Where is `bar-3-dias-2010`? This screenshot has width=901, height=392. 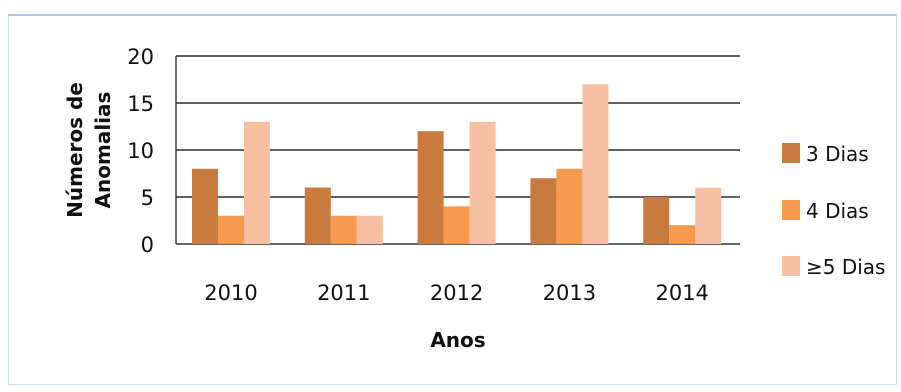 bar-3-dias-2010 is located at coordinates (205, 206).